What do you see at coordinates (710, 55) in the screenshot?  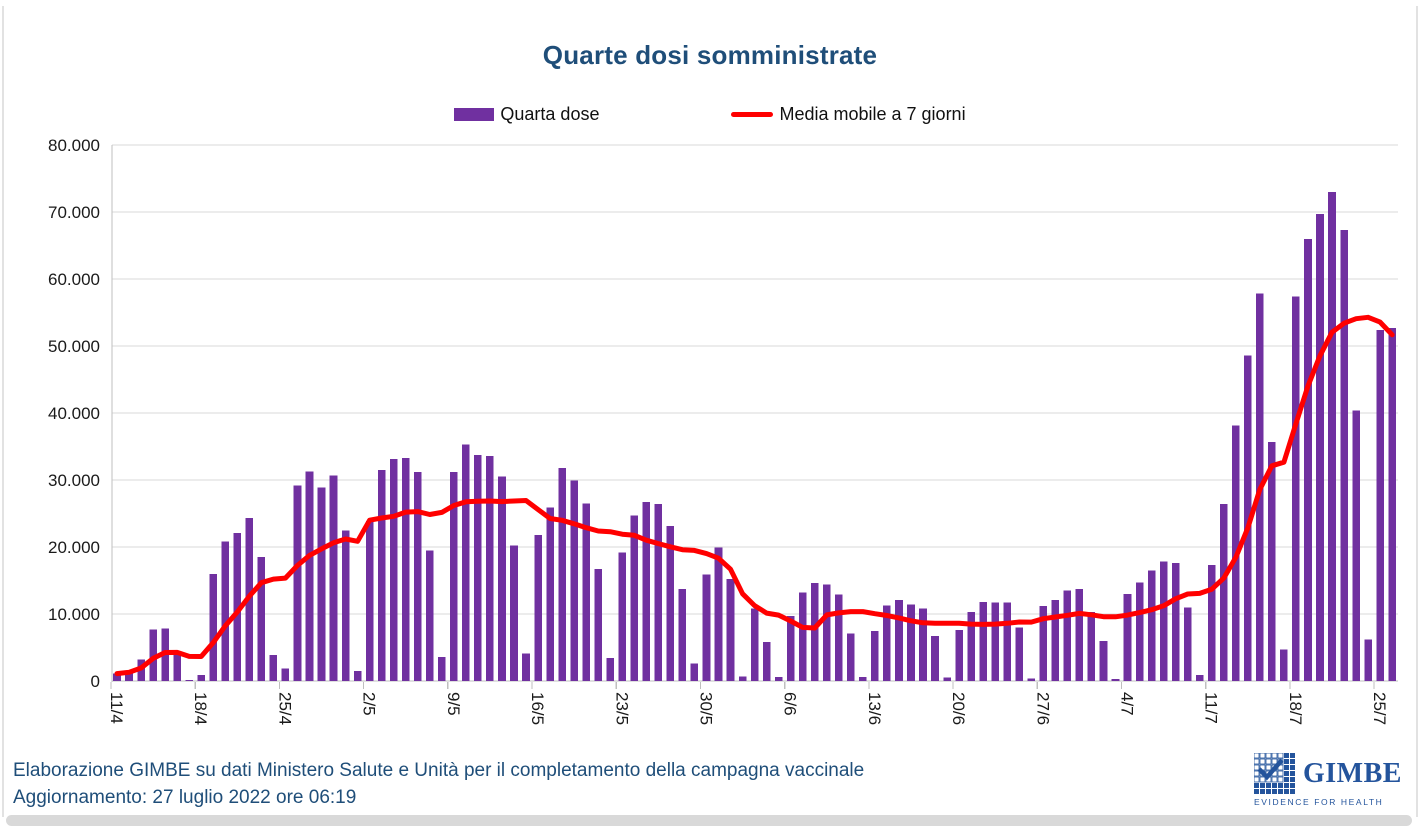 I see `chart-title: Quarte dosi somministrate` at bounding box center [710, 55].